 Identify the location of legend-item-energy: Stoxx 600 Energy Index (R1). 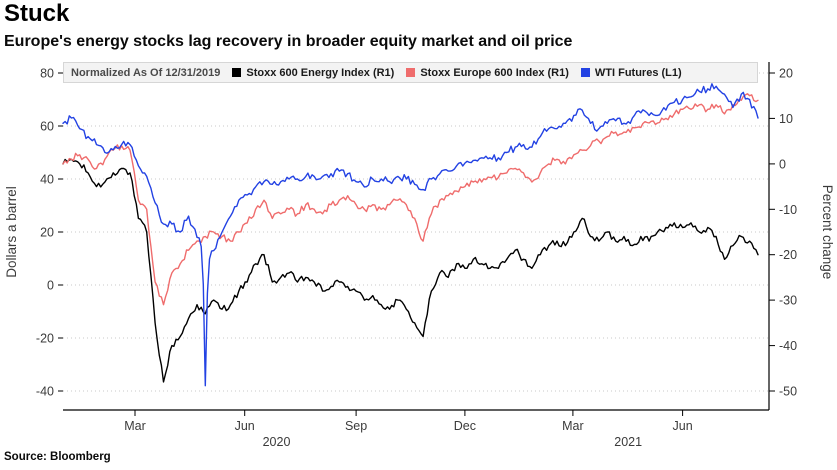
(313, 73).